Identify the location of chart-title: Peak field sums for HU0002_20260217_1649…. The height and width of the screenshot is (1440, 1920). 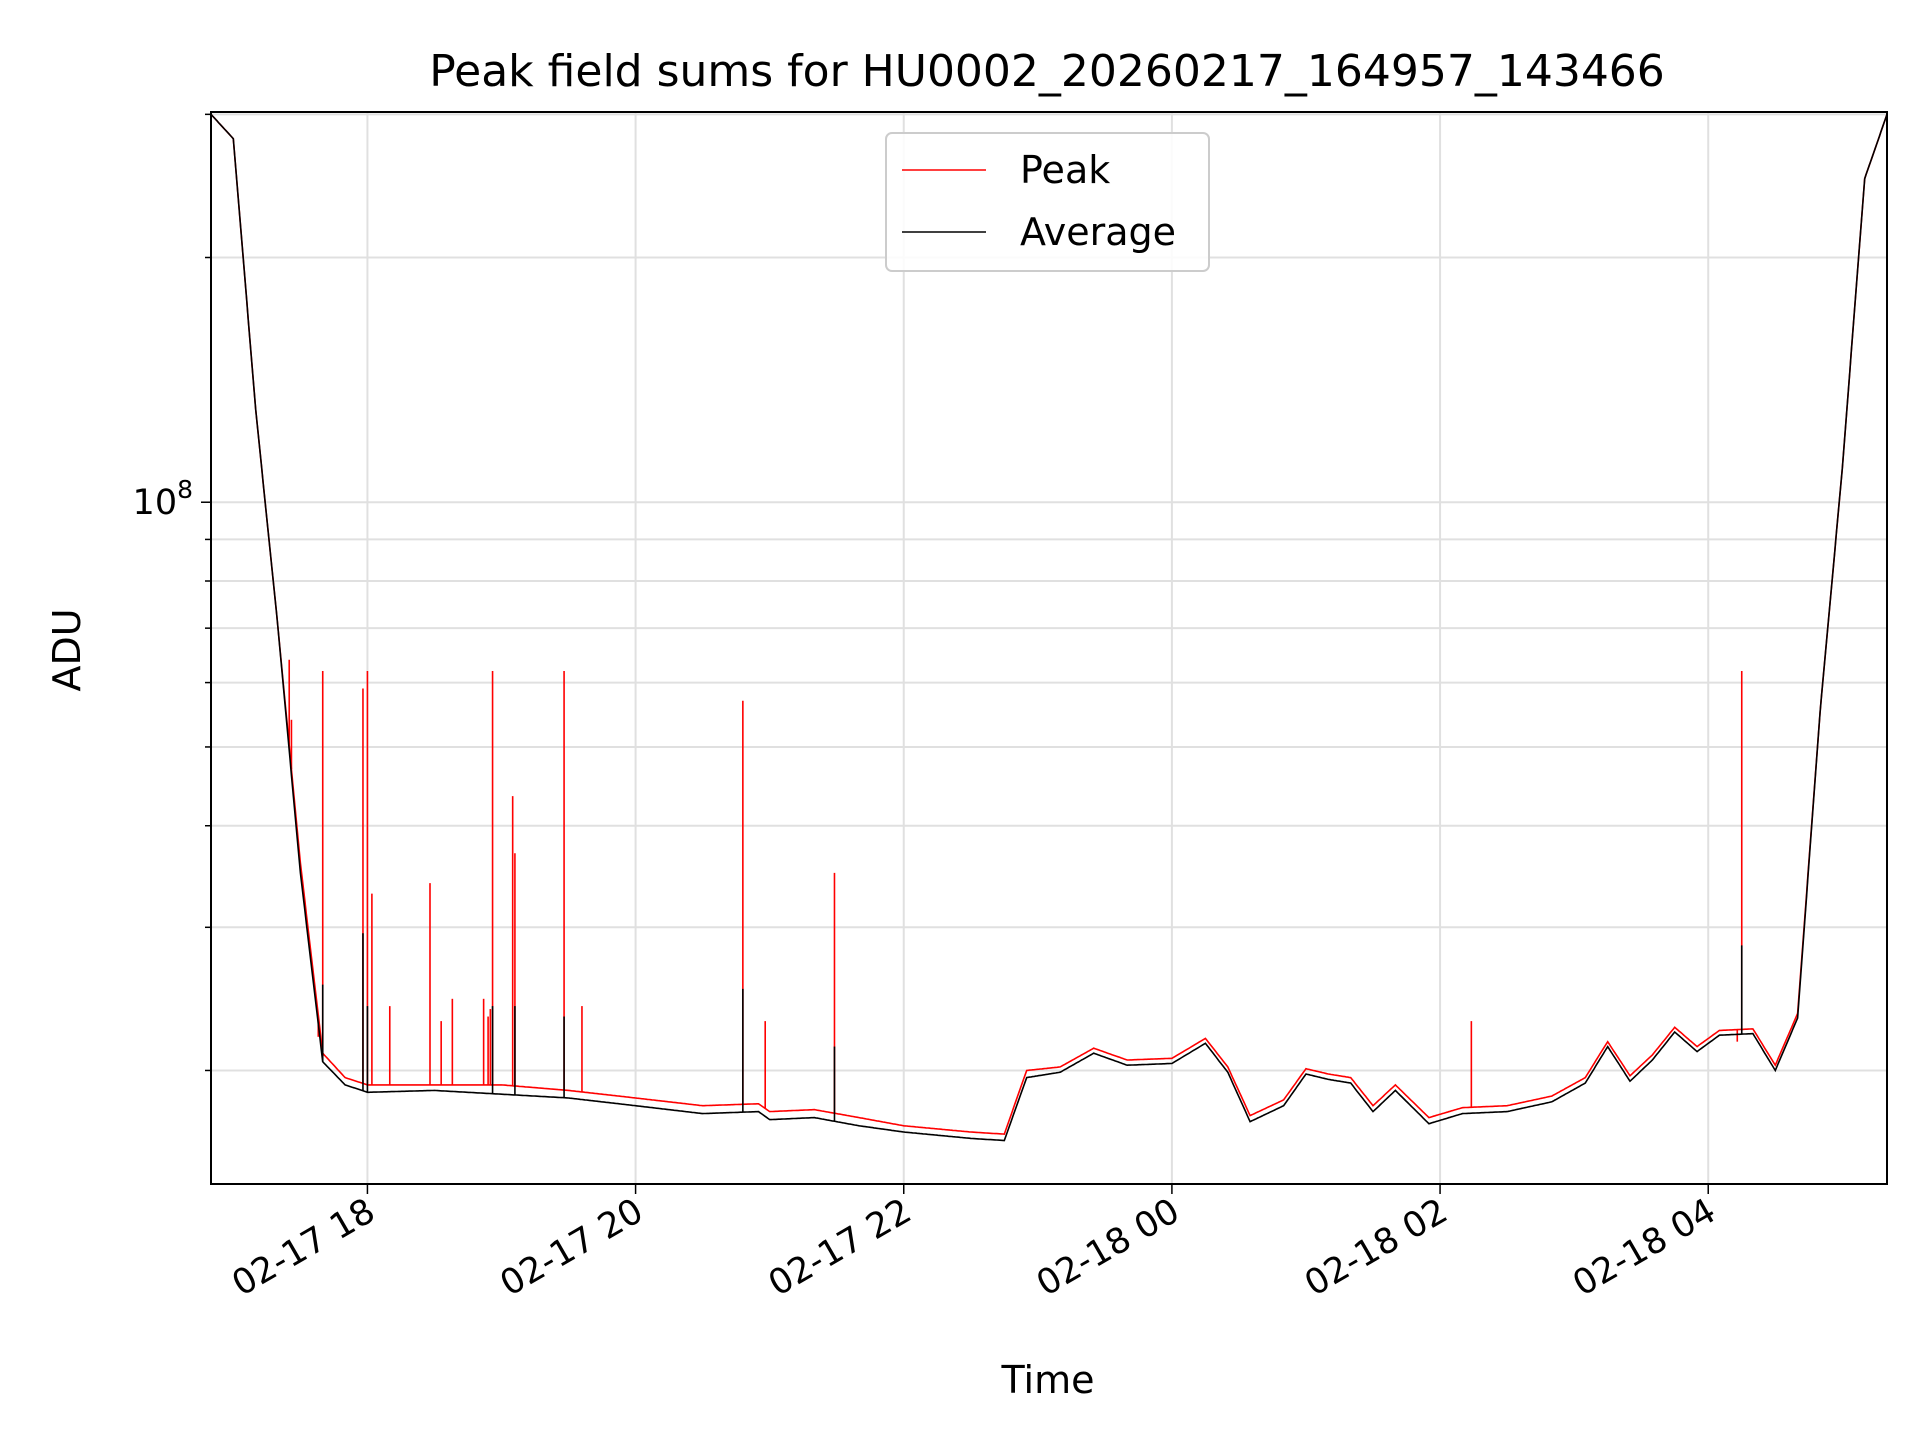
(1047, 71).